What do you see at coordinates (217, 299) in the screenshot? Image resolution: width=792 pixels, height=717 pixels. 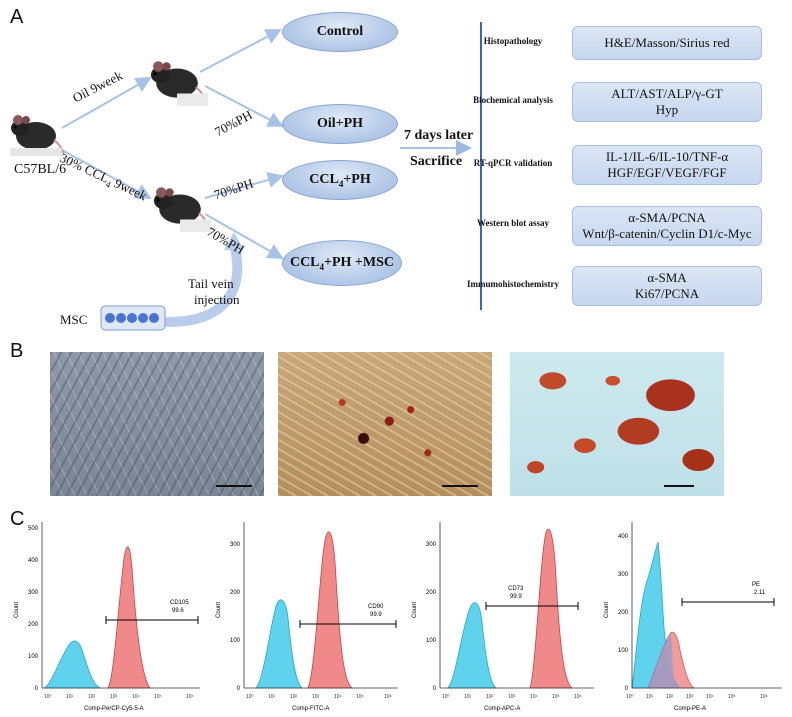 I see `injection-label: injection` at bounding box center [217, 299].